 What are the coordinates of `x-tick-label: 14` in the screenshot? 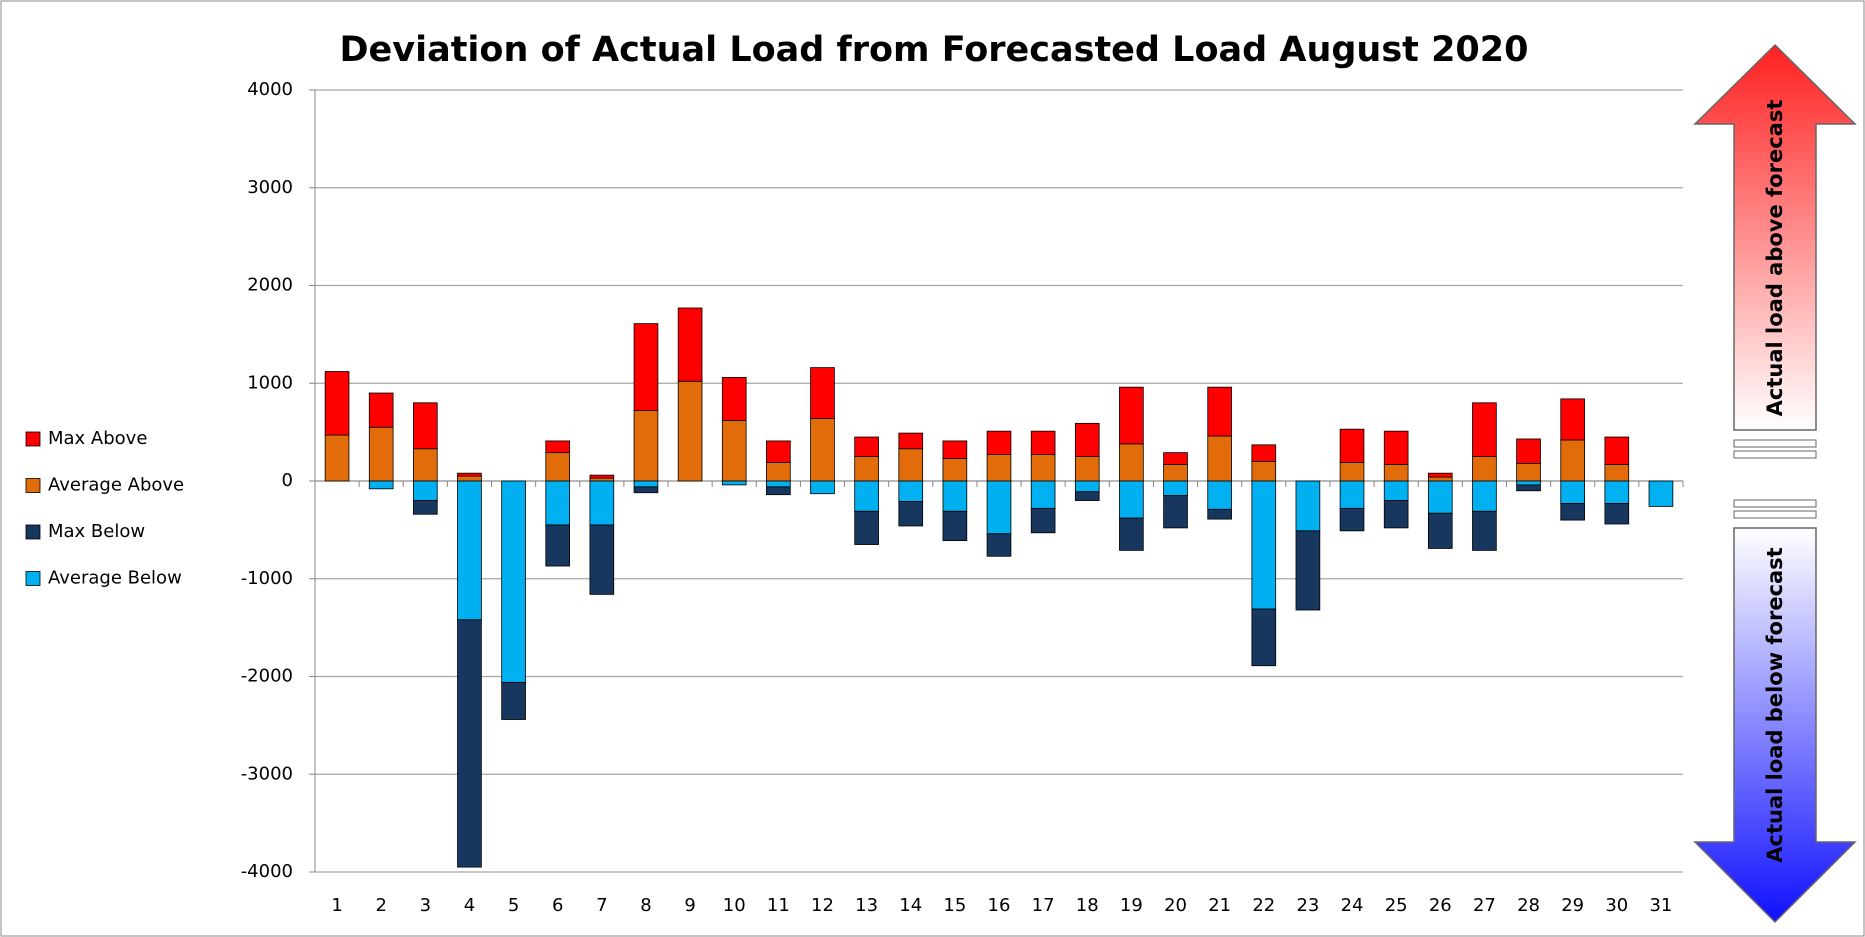 It's located at (910, 905).